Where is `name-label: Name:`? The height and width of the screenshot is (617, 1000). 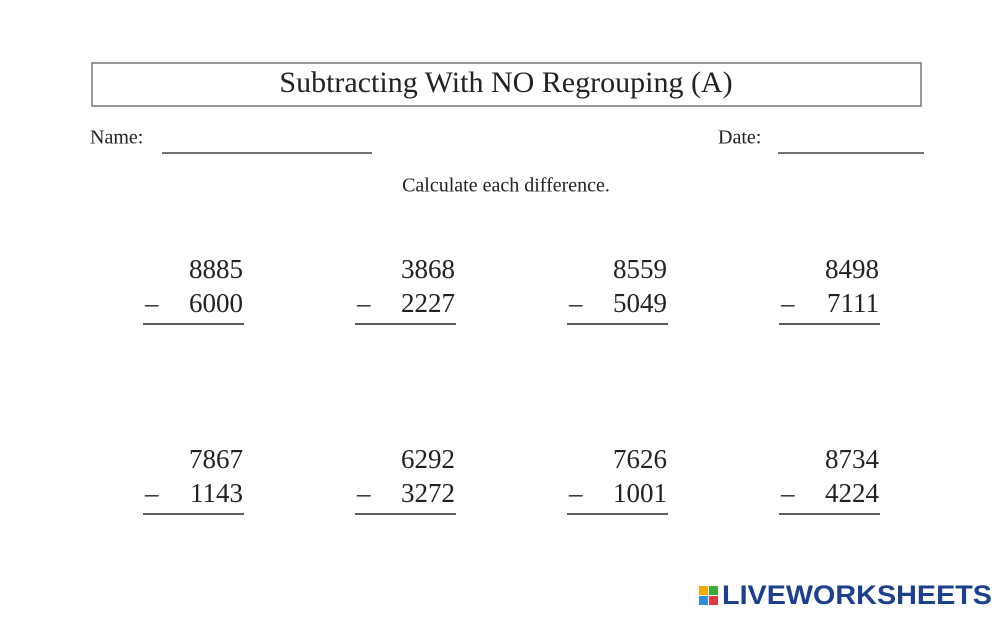
name-label: Name: is located at coordinates (116, 138).